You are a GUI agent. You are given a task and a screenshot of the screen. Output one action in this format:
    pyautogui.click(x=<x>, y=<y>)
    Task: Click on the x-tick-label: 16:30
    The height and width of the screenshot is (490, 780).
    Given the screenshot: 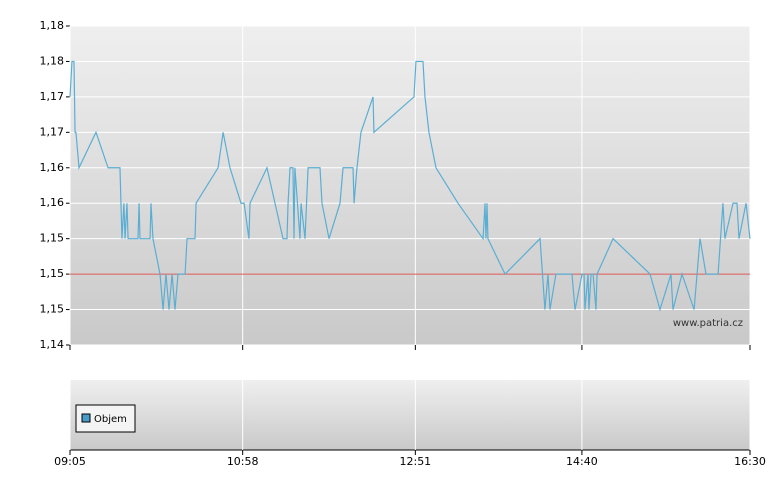 What is the action you would take?
    pyautogui.click(x=750, y=461)
    